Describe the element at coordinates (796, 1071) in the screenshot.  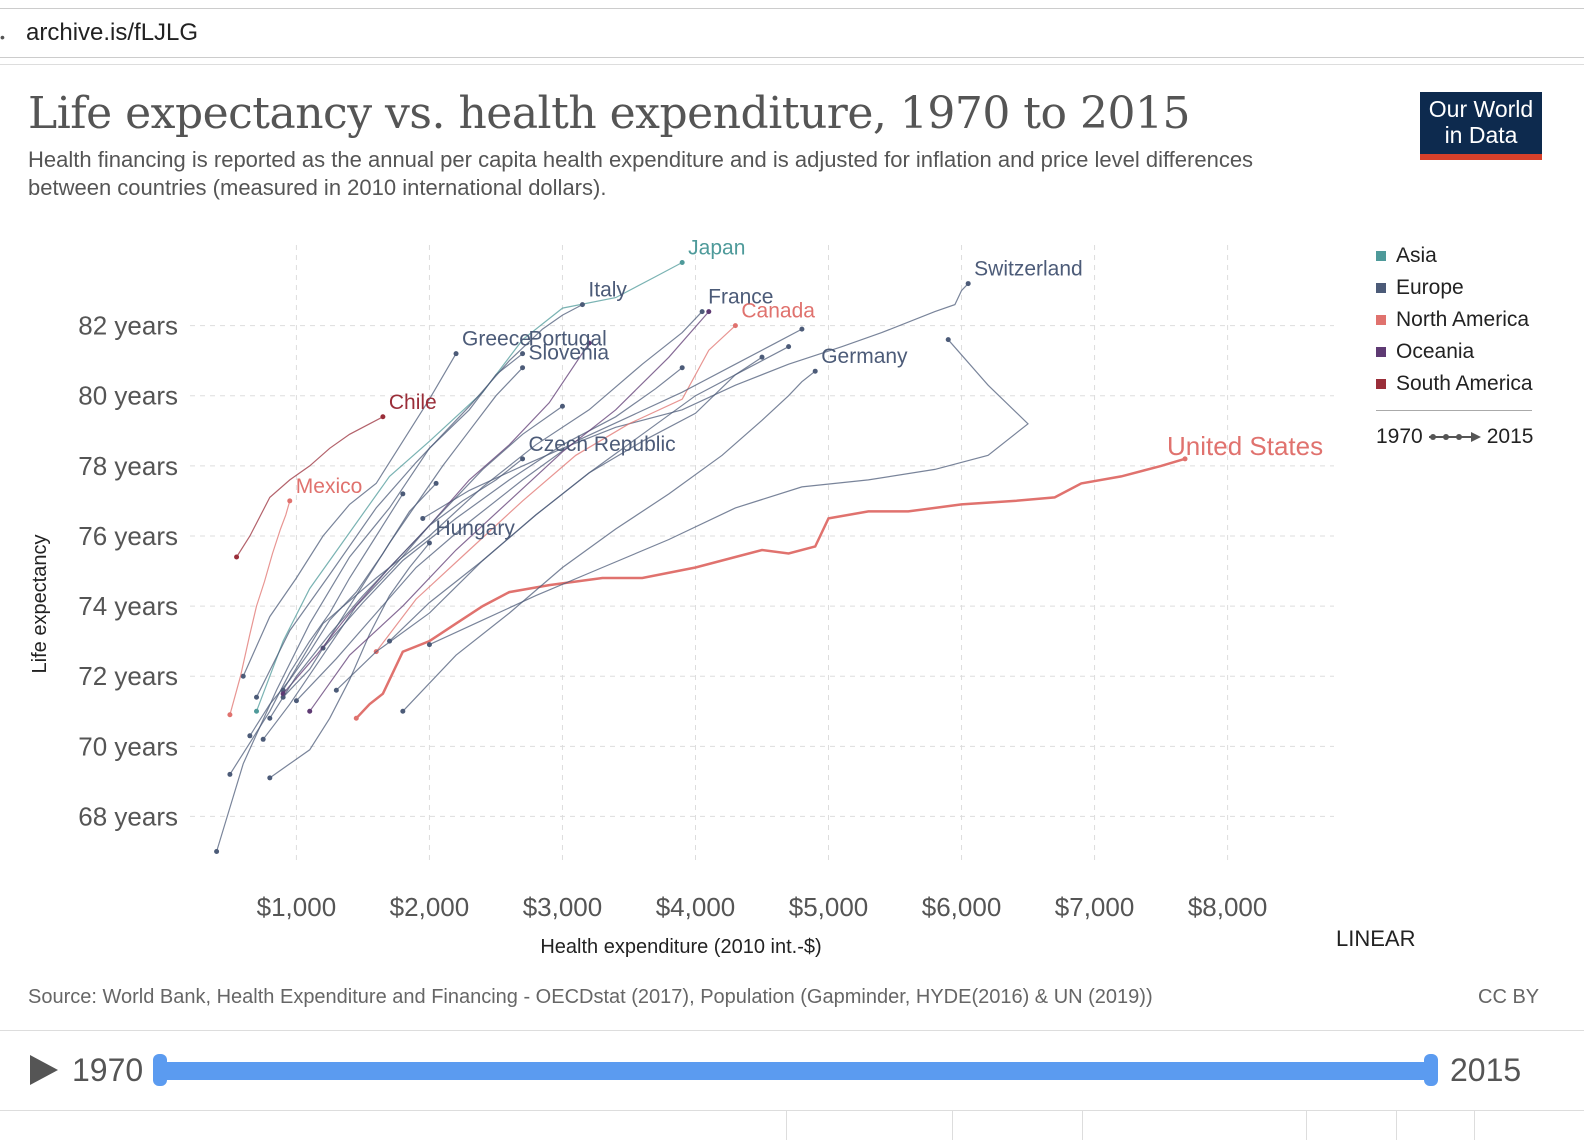
I see `timeline-track` at that location.